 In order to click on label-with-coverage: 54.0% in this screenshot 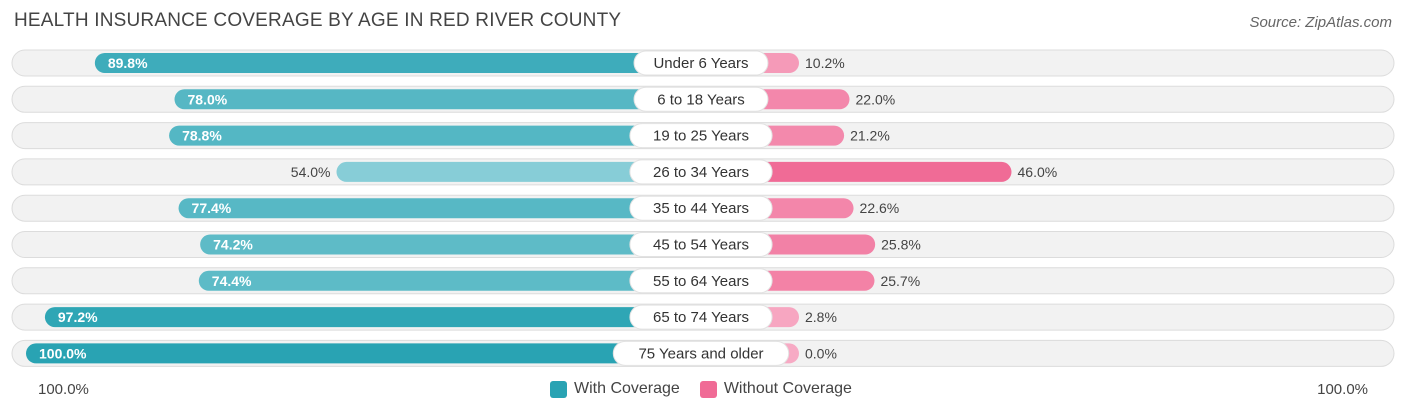, I will do `click(311, 172)`.